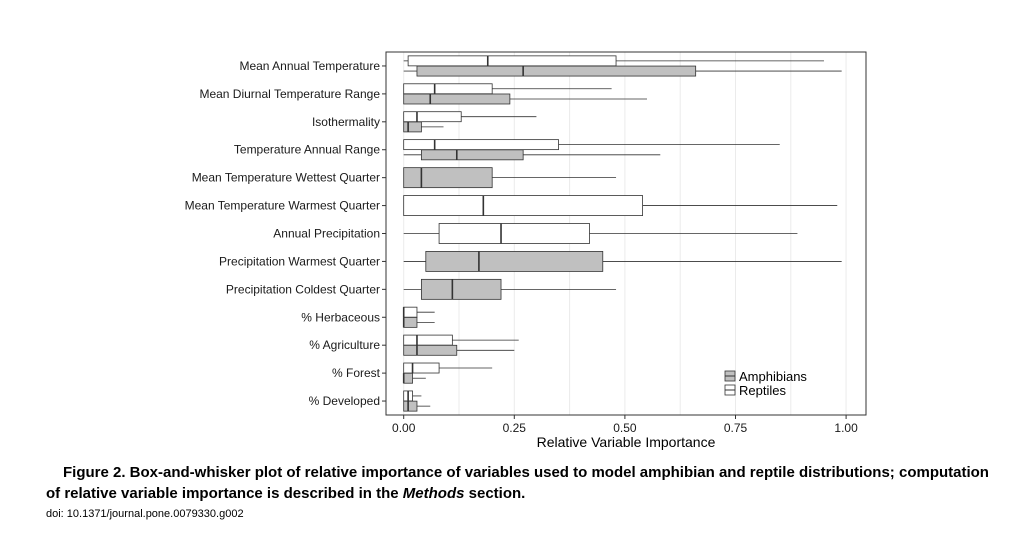  I want to click on x-axis-title: Relative Variable Importance, so click(626, 442).